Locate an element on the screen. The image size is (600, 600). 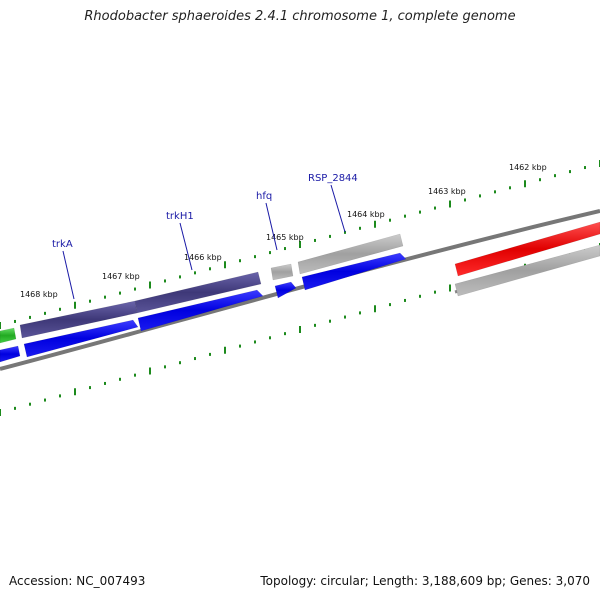
gene-red is located at coordinates (527, 249).